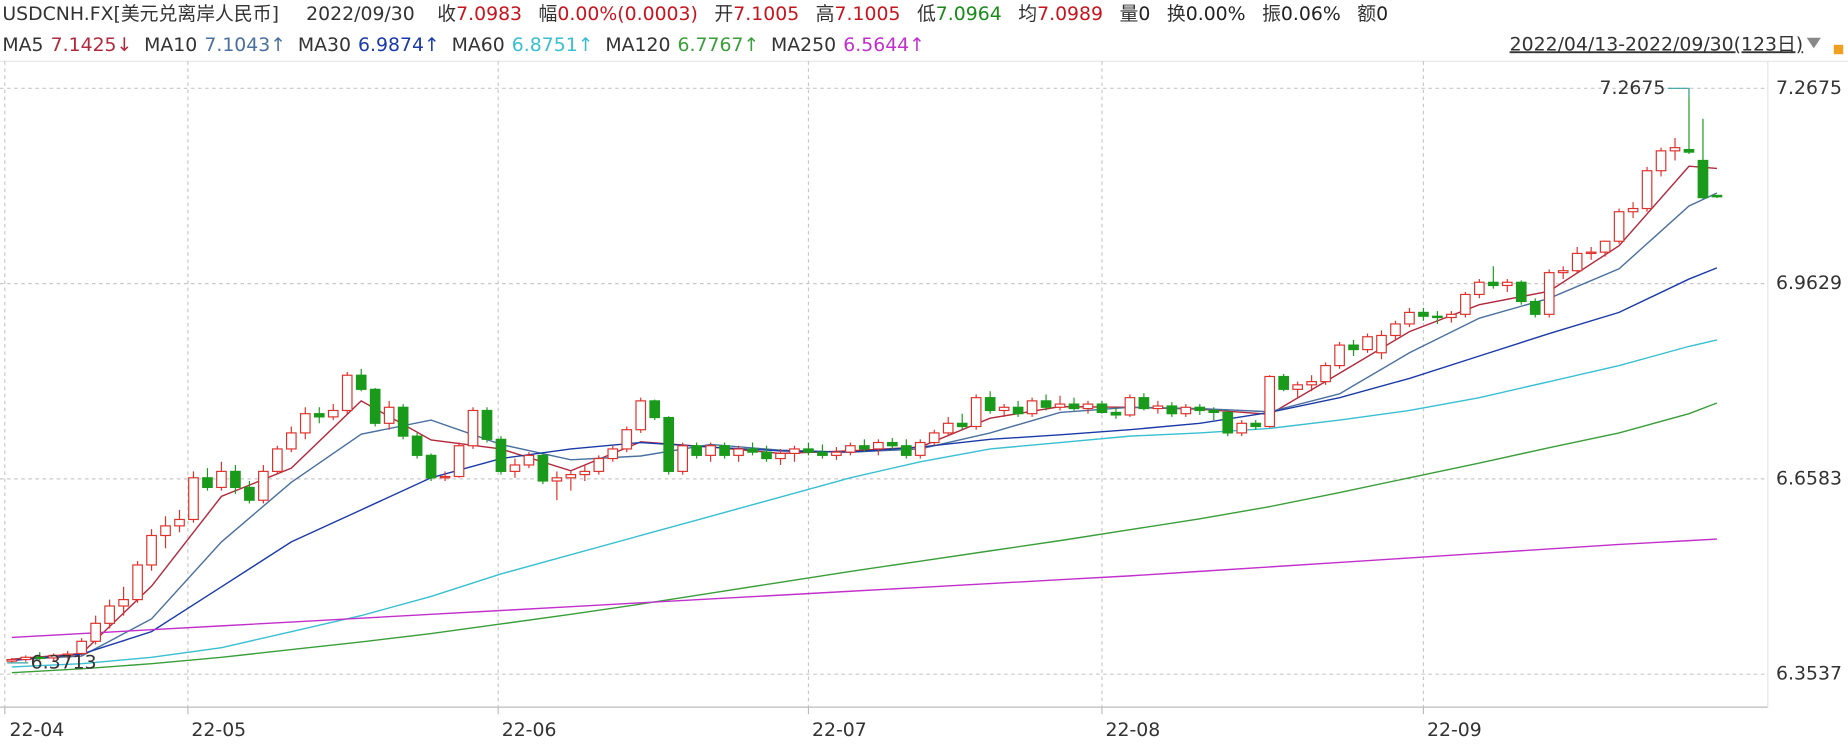 The width and height of the screenshot is (1848, 746). What do you see at coordinates (723, 14) in the screenshot?
I see `quote-label: 开` at bounding box center [723, 14].